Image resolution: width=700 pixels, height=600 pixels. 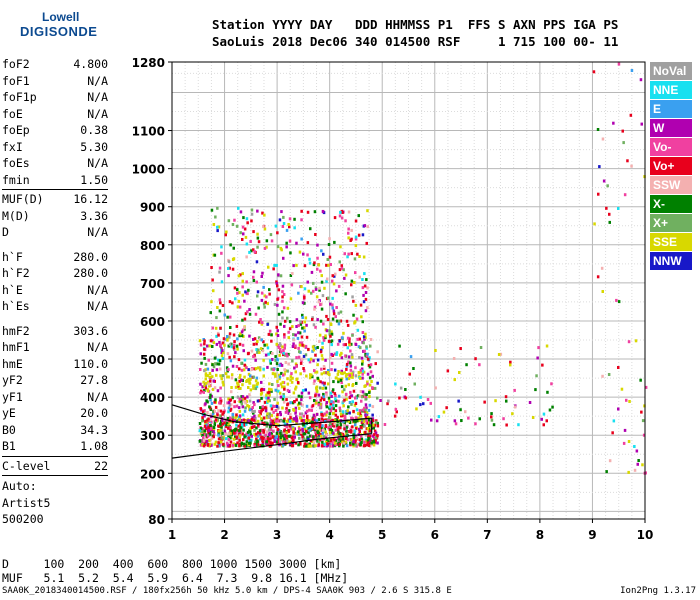 What do you see at coordinates (224, 535) in the screenshot?
I see `x-tick-label: 2` at bounding box center [224, 535].